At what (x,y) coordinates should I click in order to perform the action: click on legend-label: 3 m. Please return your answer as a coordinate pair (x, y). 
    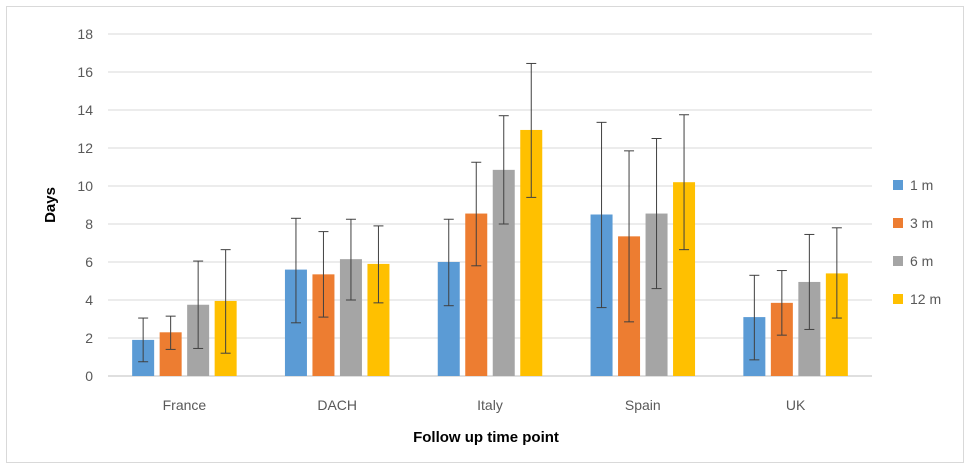
    Looking at the image, I should click on (921, 223).